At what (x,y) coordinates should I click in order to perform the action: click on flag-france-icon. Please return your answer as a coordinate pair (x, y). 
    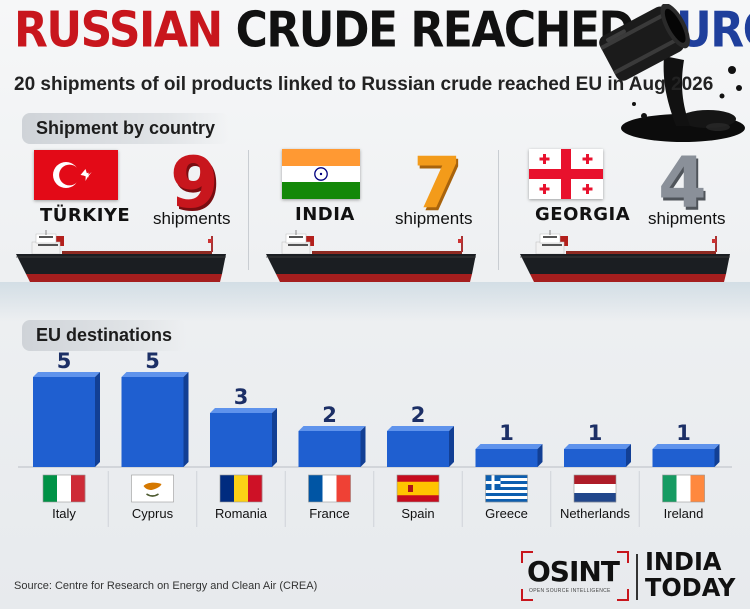
    Looking at the image, I should click on (329, 488).